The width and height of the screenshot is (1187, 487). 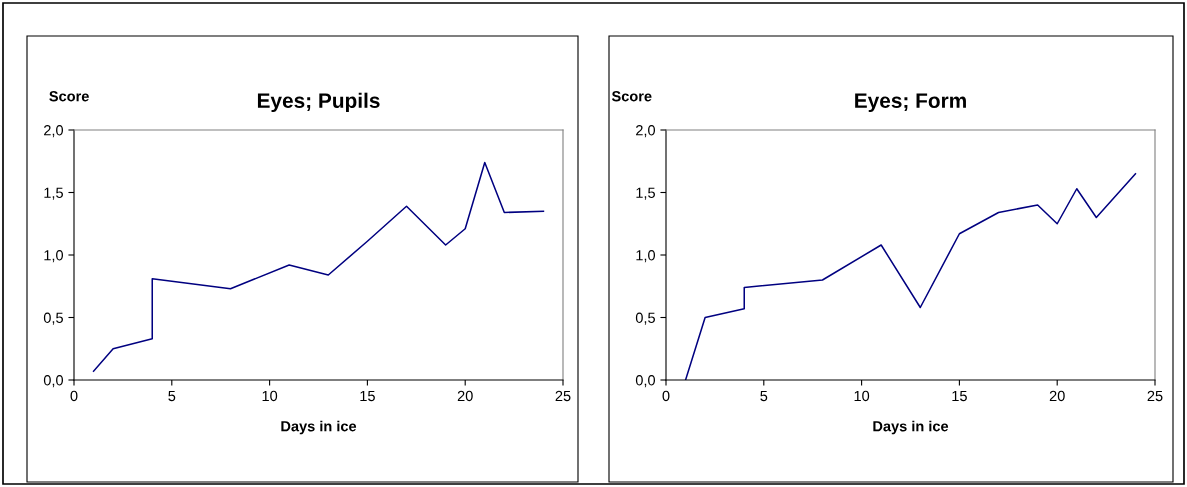 I want to click on chart-title: Eyes; Form, so click(x=910, y=103).